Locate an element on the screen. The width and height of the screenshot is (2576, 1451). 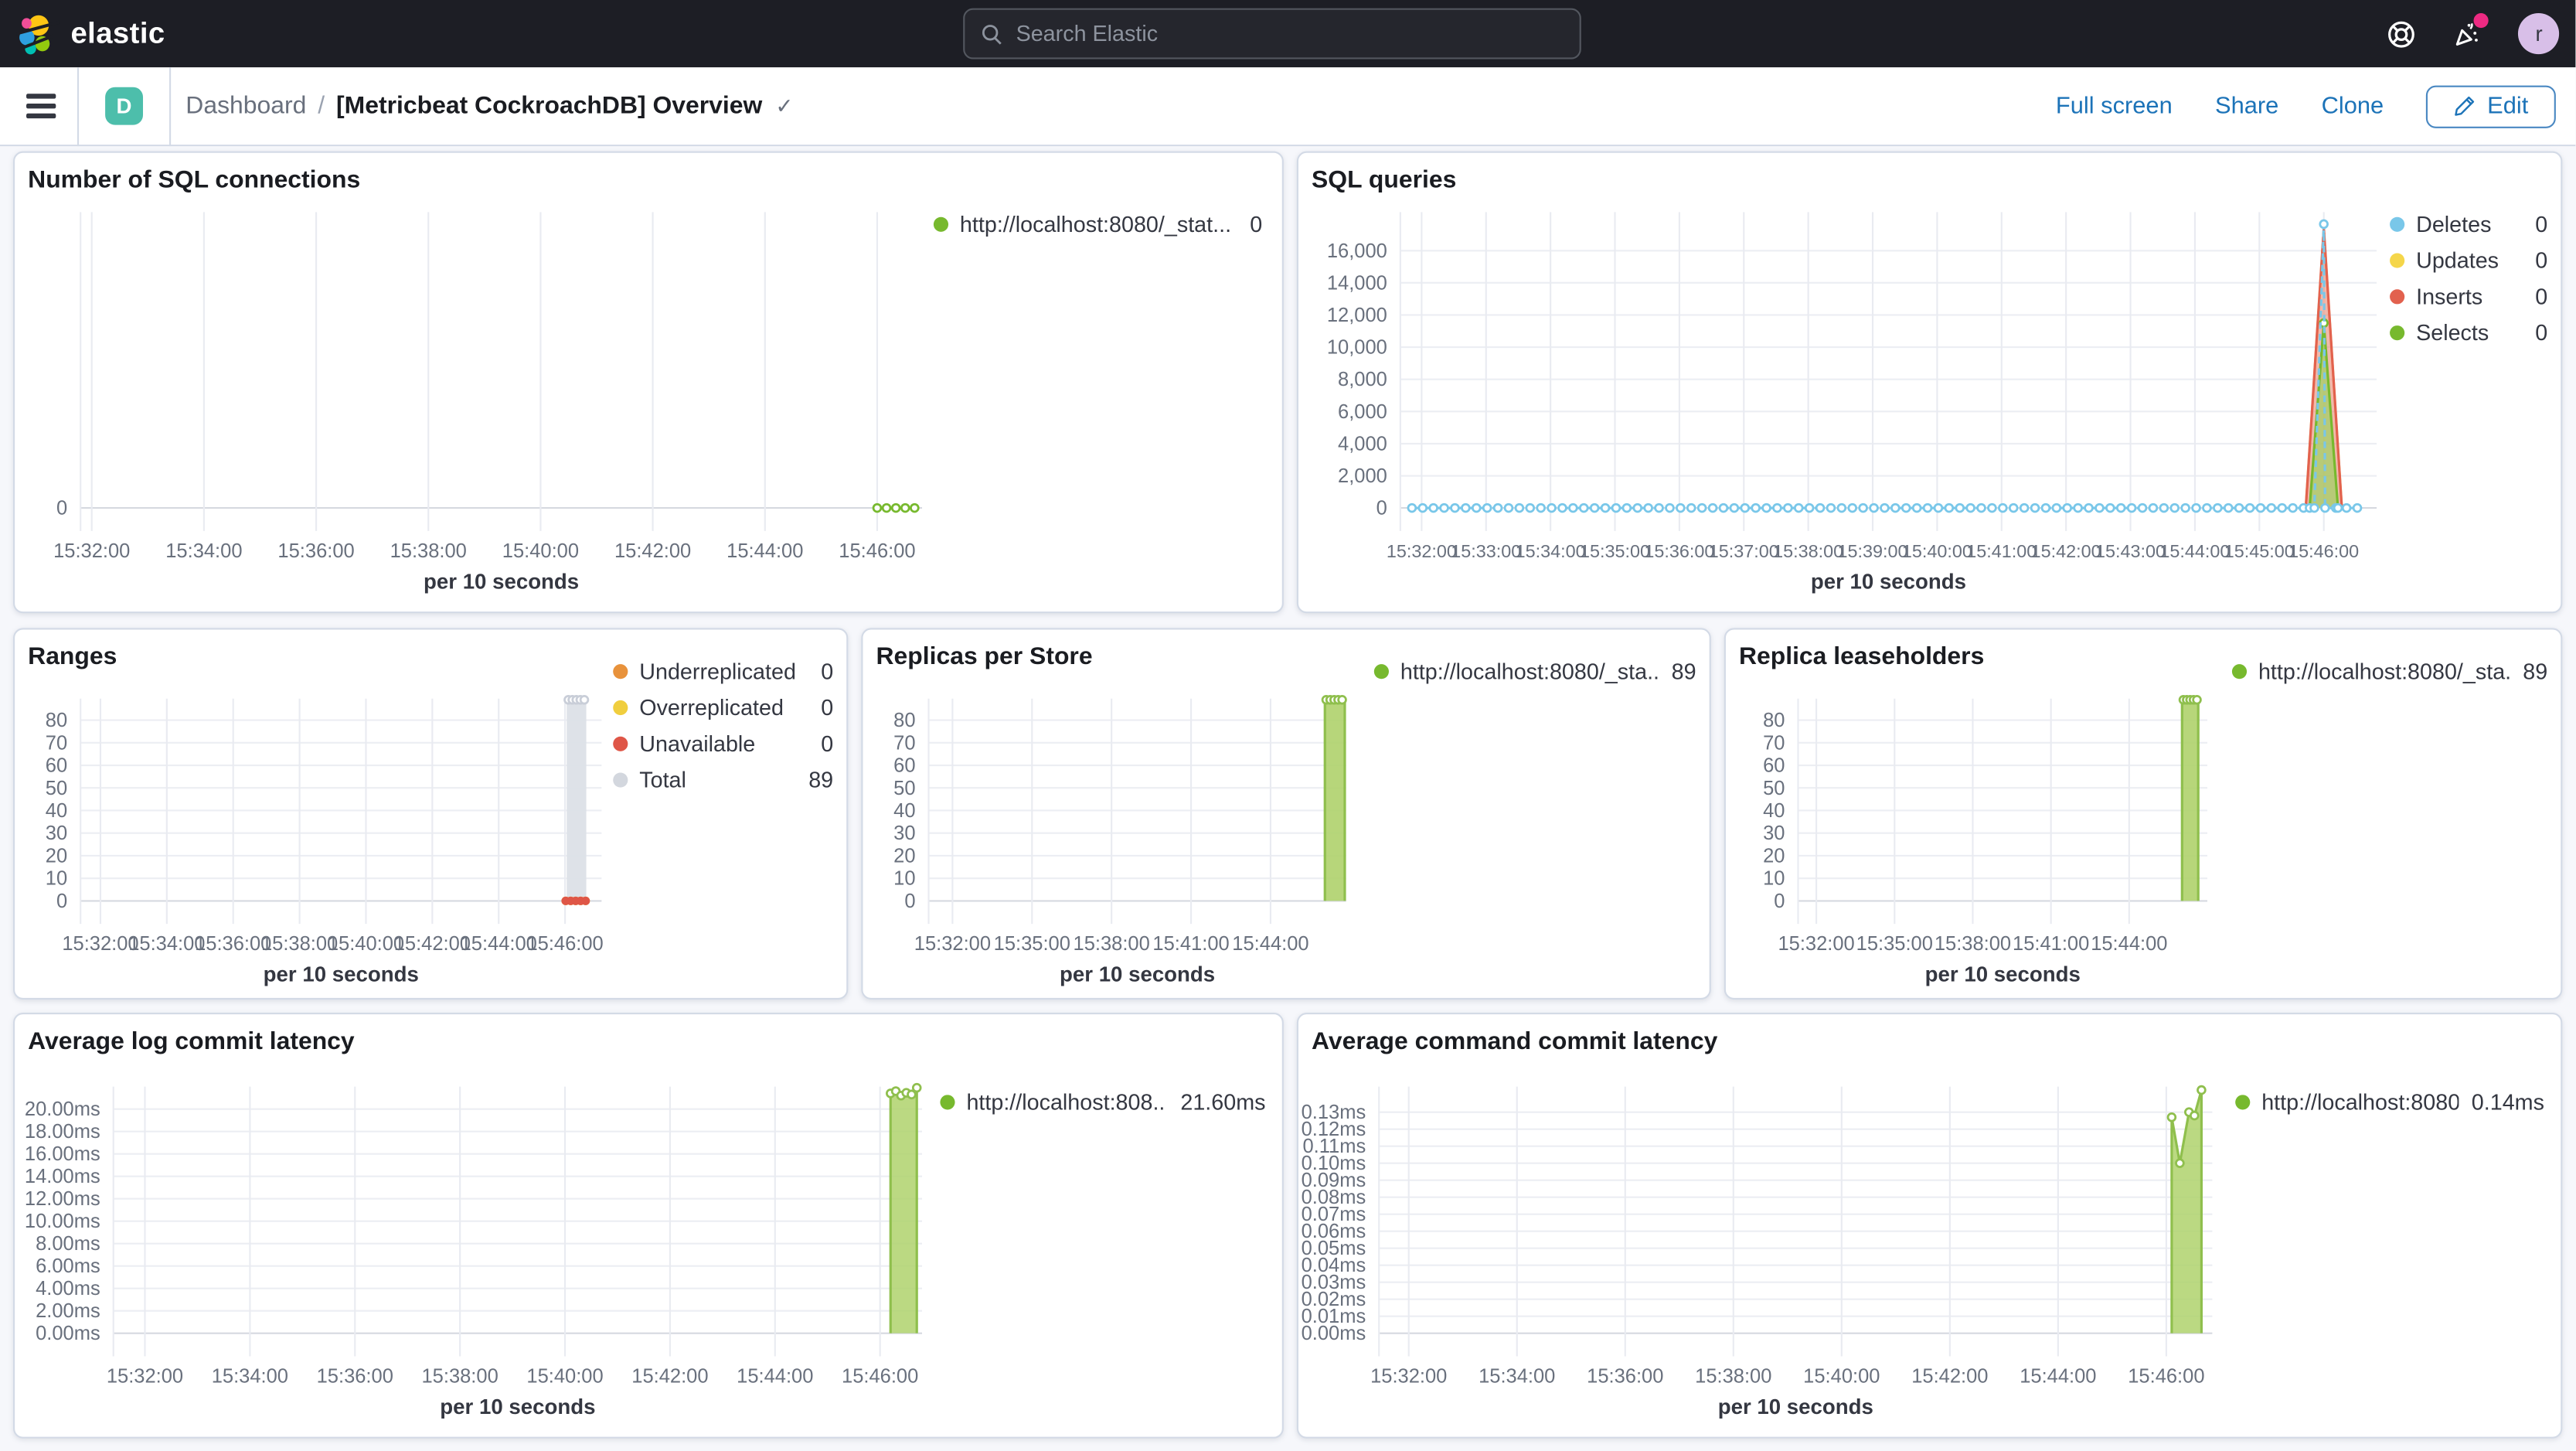
menu-icon is located at coordinates (41, 106).